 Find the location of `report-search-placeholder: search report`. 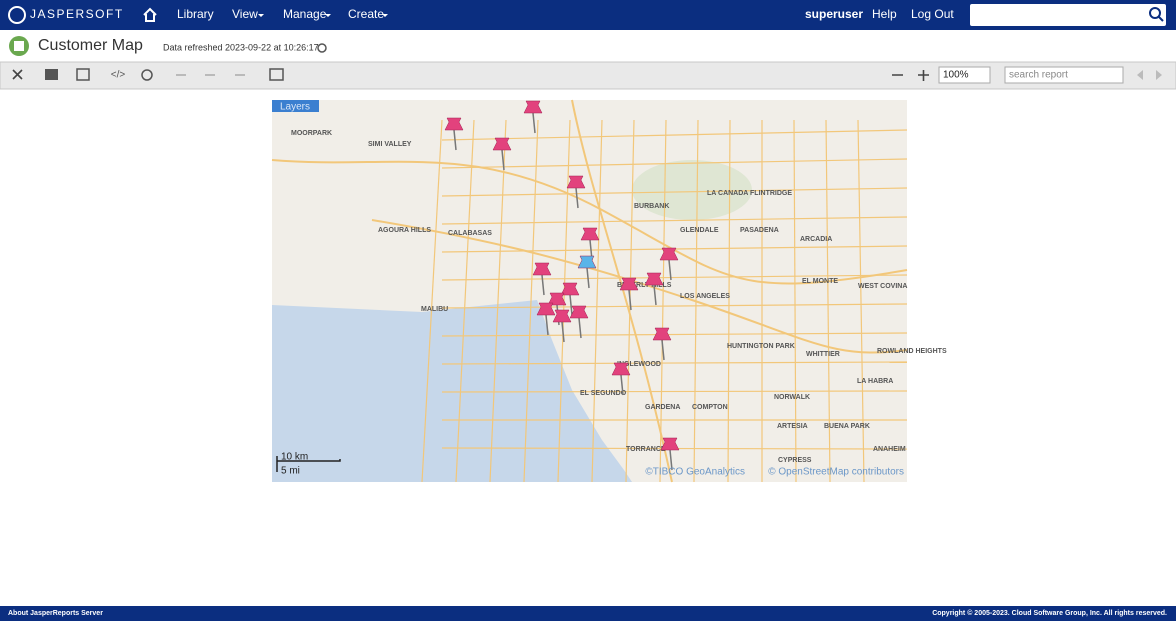

report-search-placeholder: search report is located at coordinates (1038, 75).